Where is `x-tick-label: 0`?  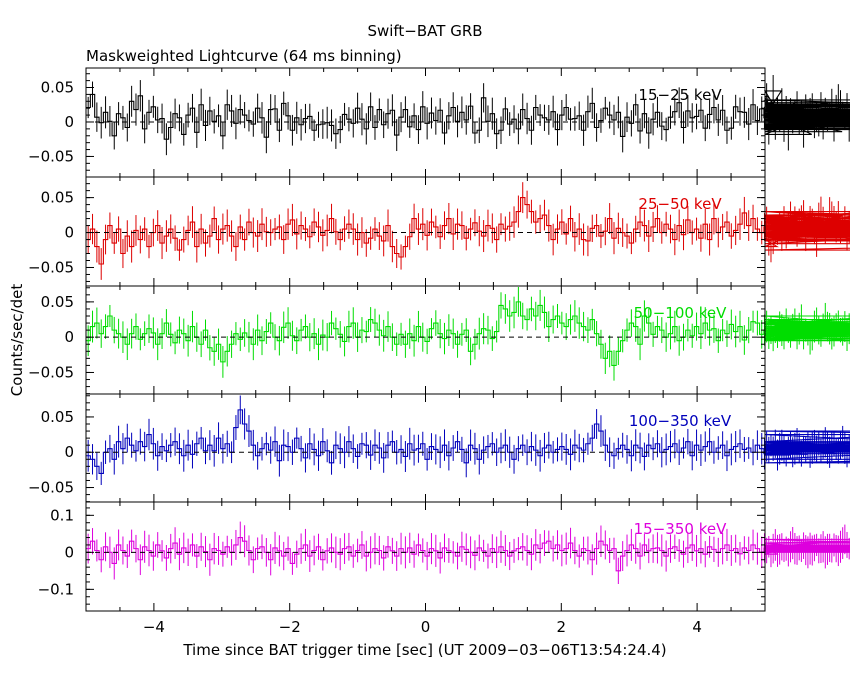
x-tick-label: 0 is located at coordinates (426, 627).